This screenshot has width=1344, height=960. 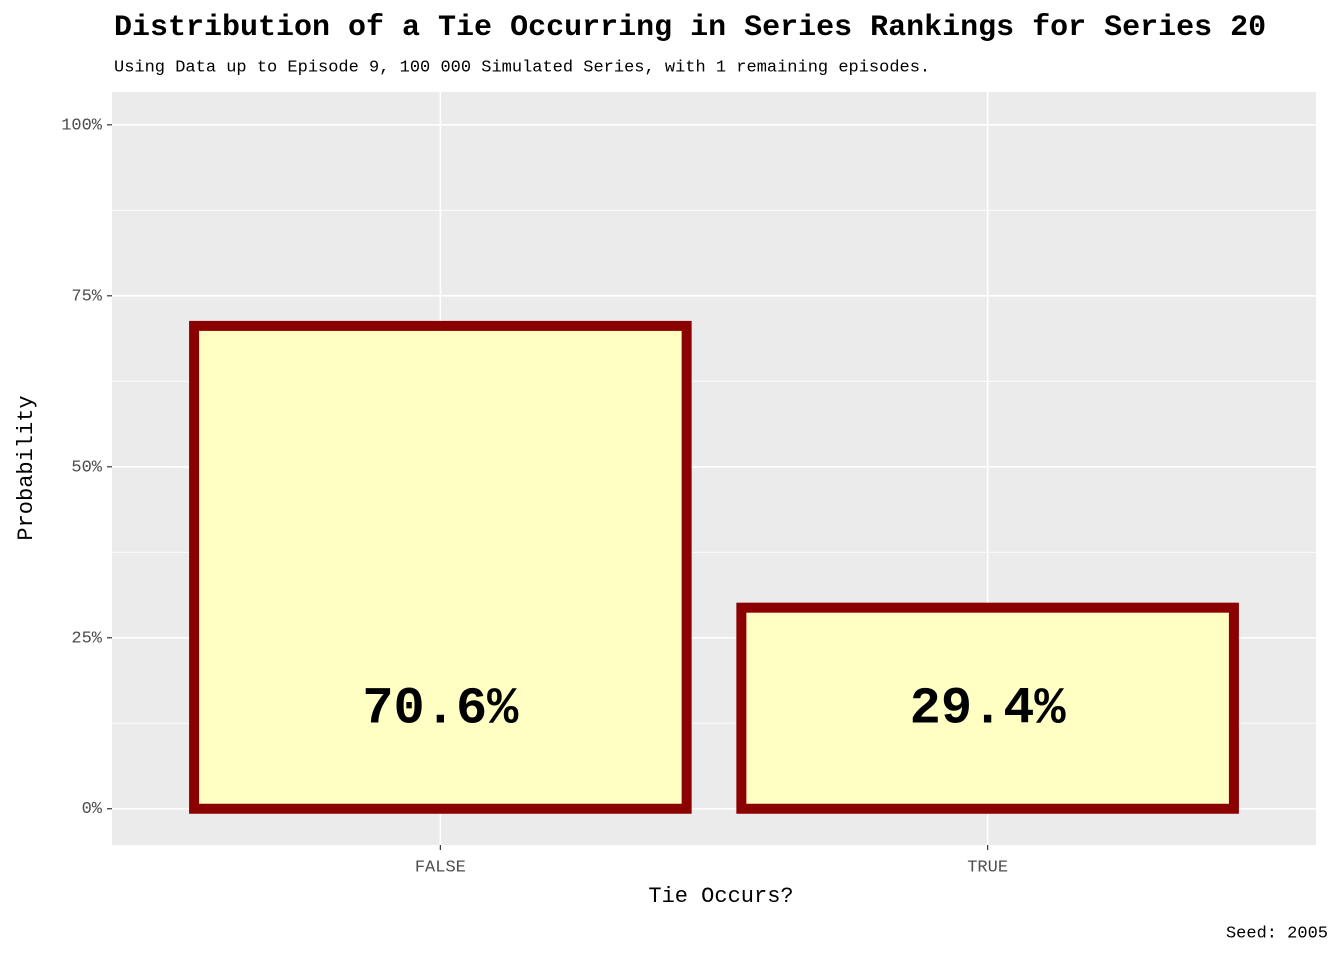 What do you see at coordinates (720, 896) in the screenshot?
I see `x-axis-label: Tie Occurs?` at bounding box center [720, 896].